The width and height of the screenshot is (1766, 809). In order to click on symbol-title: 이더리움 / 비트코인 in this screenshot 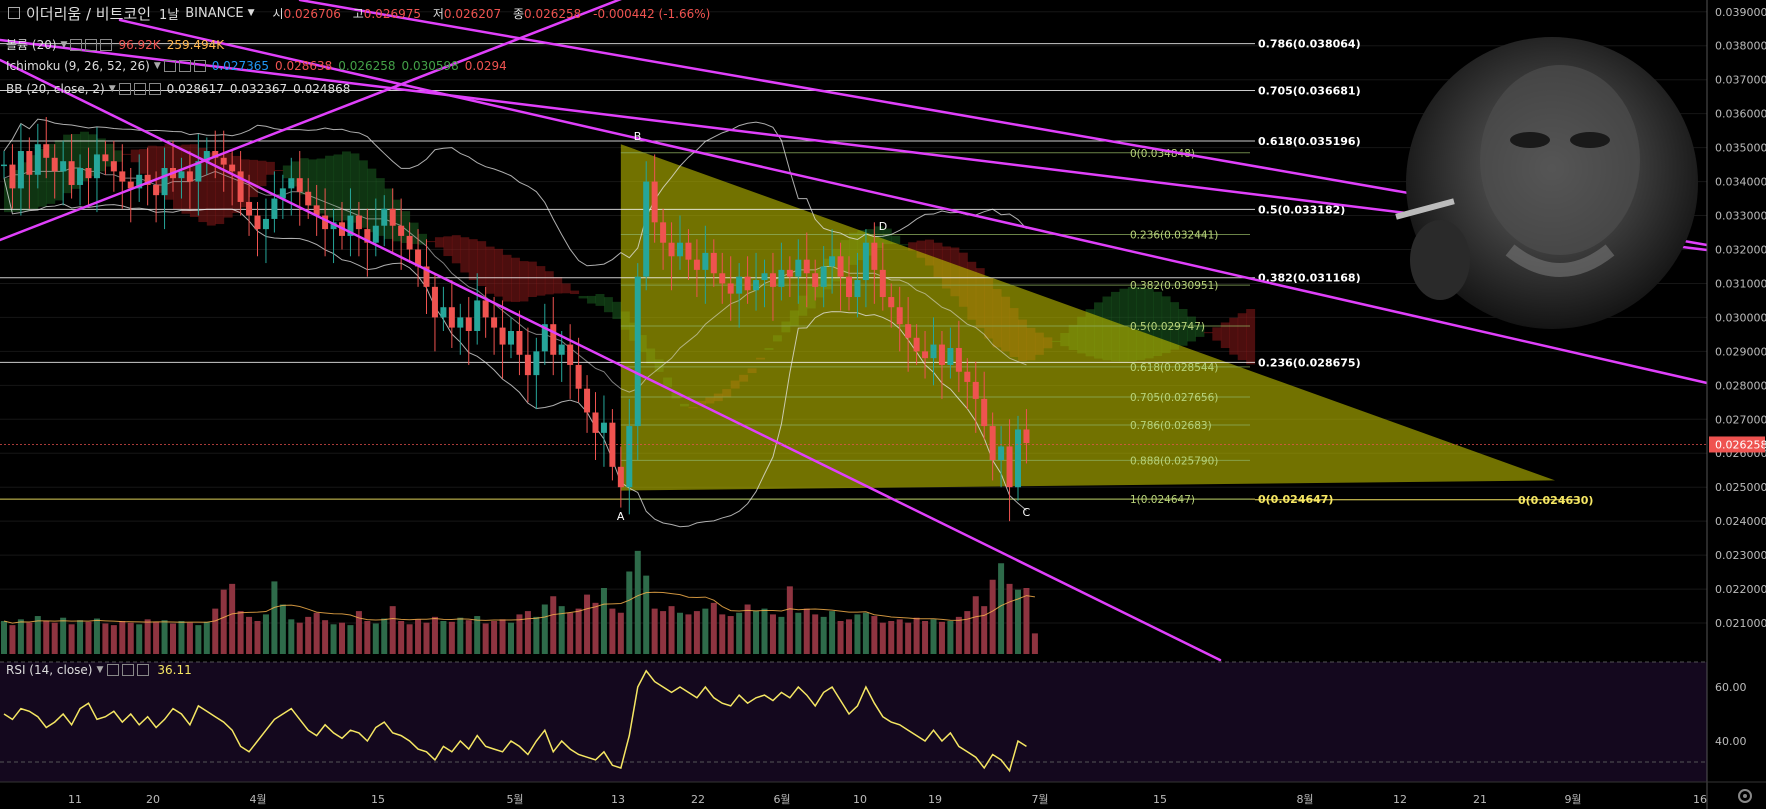, I will do `click(88, 13)`.